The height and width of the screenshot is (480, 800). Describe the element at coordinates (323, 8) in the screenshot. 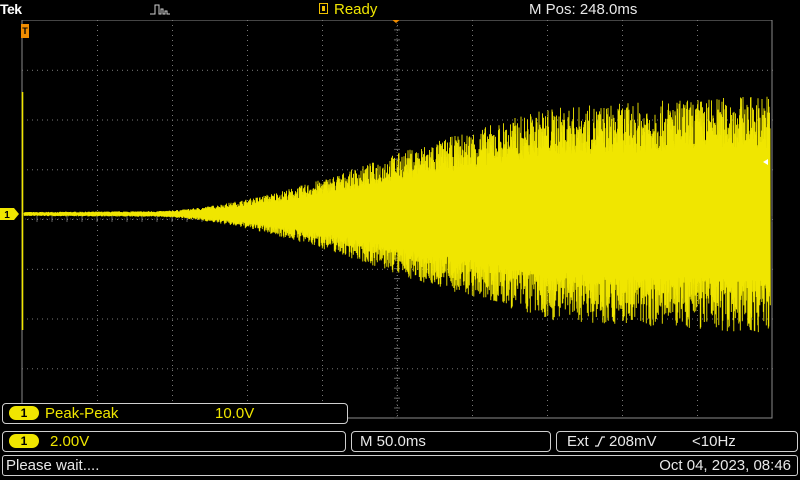

I see `trigger-ready-icon` at that location.